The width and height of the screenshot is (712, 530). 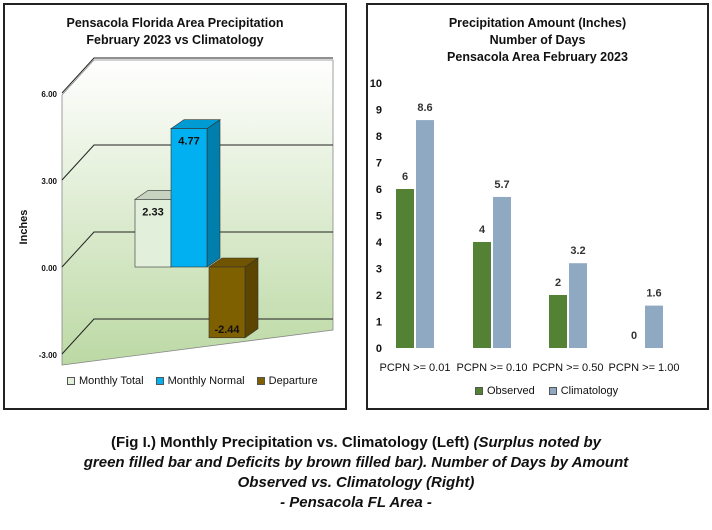 I want to click on value-label-climatology-3: 3.2, so click(x=577, y=251).